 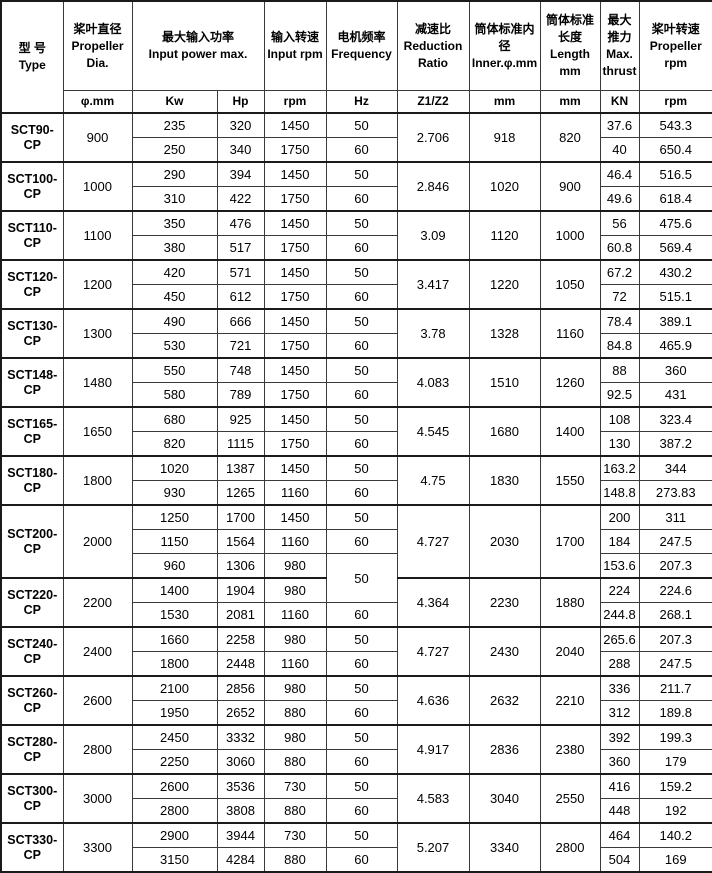 What do you see at coordinates (240, 860) in the screenshot?
I see `cell-power-hp: 4284` at bounding box center [240, 860].